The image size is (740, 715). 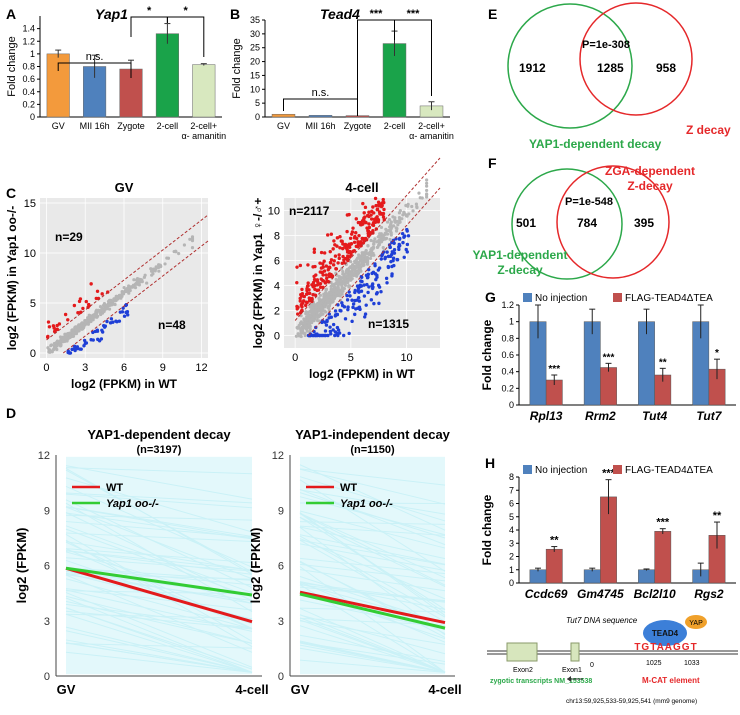 I want to click on chart-b-y-tick-label: 20, so click(x=255, y=62).